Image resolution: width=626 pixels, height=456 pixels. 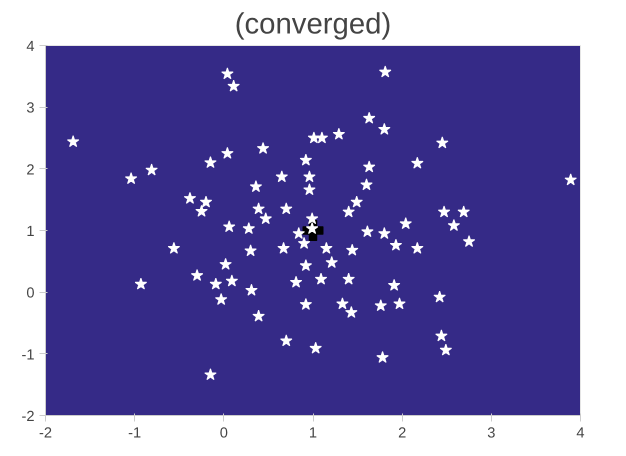 I want to click on x-tick-label: 4, so click(x=580, y=434).